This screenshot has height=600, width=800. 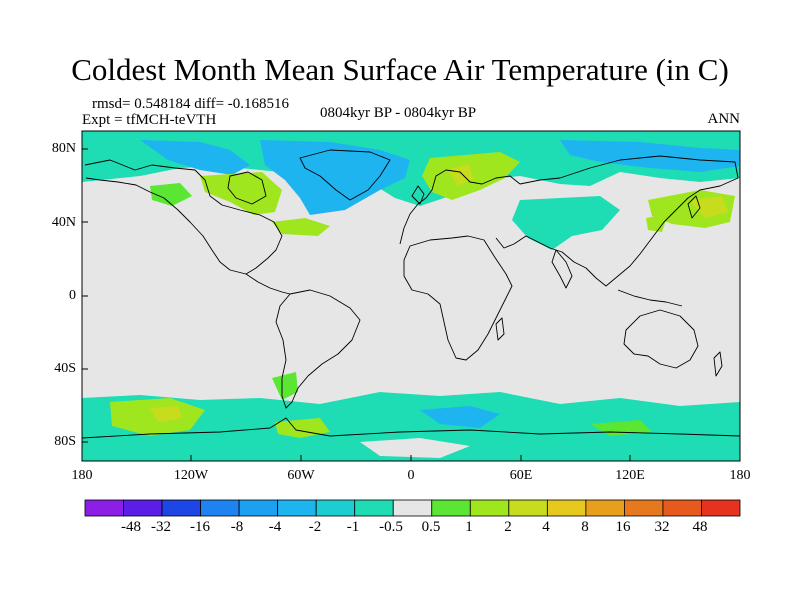 I want to click on lat-label-80s: 80S, so click(x=65, y=441).